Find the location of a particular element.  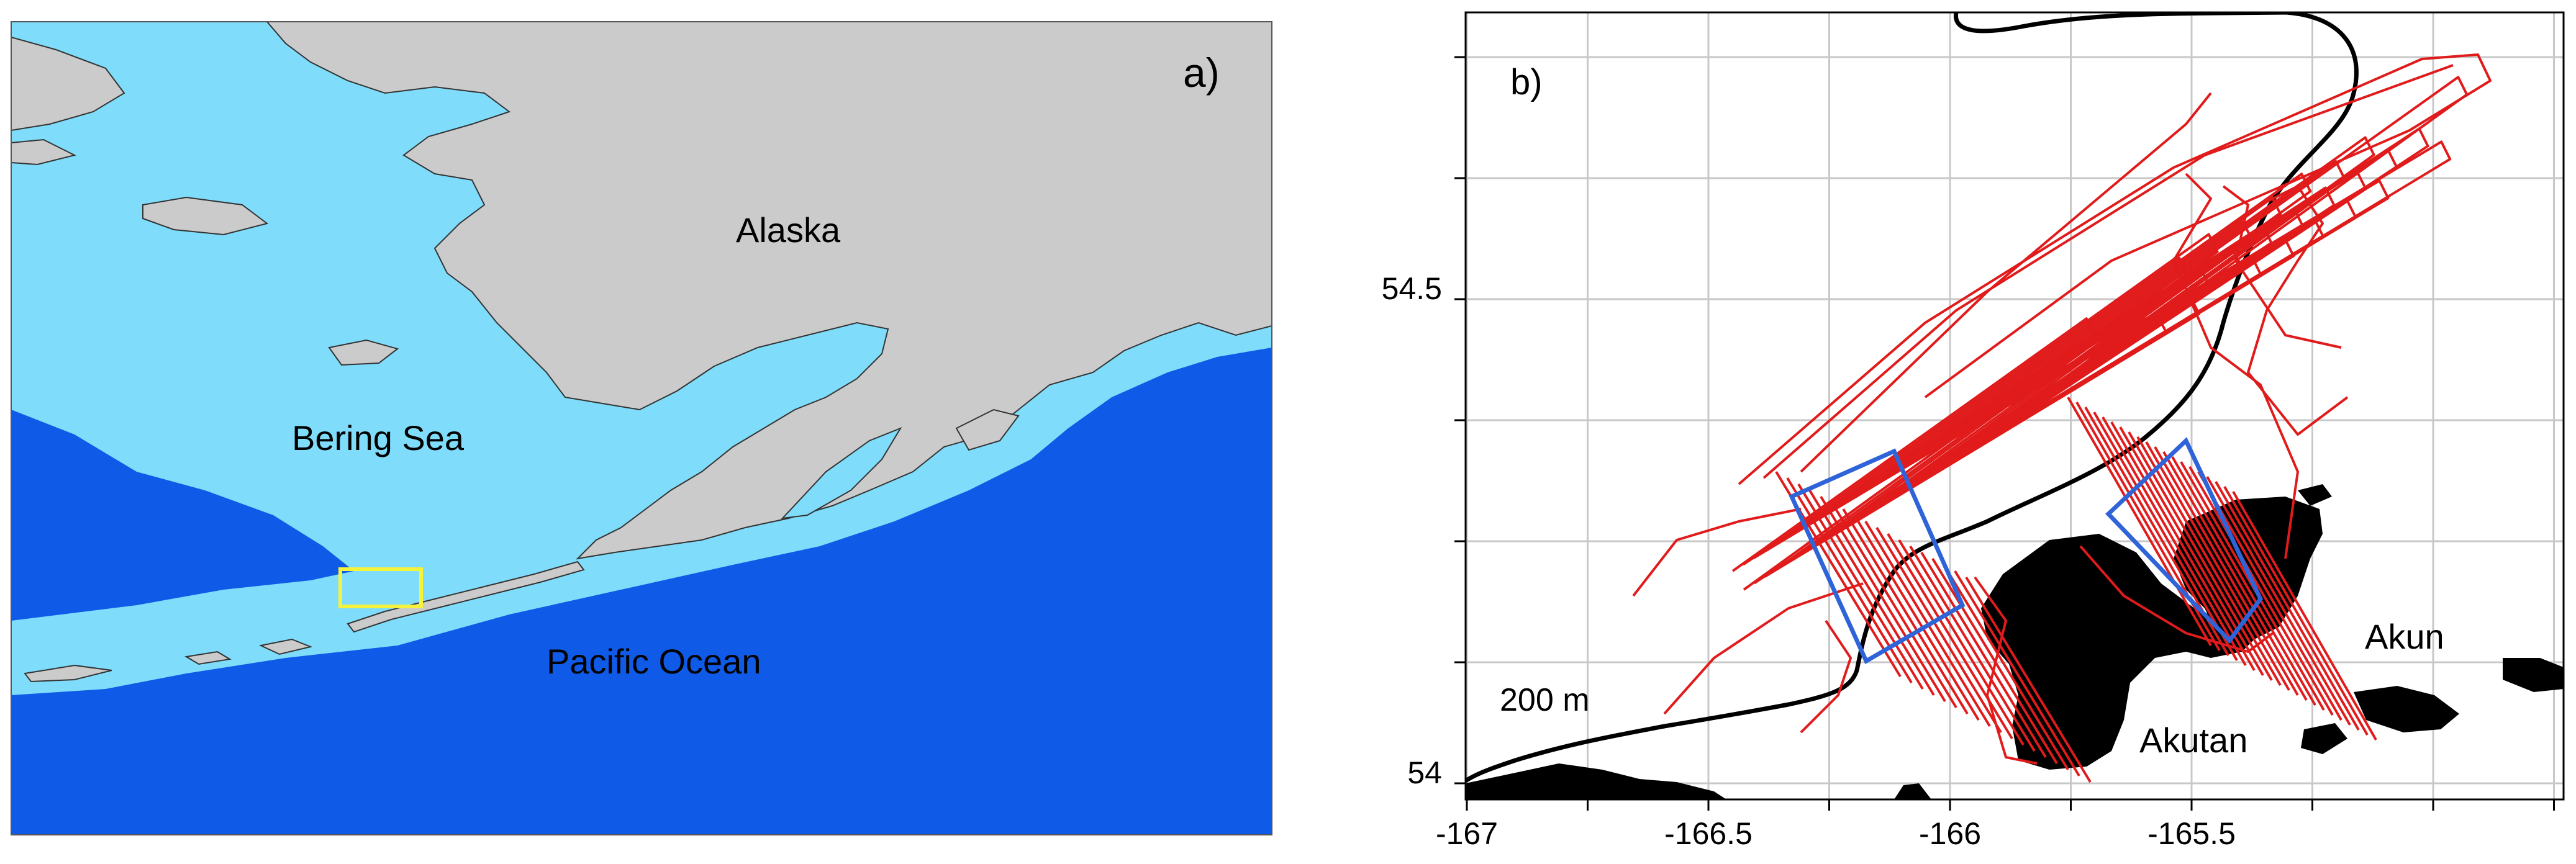

aleutian-islets is located at coordinates (168, 660).